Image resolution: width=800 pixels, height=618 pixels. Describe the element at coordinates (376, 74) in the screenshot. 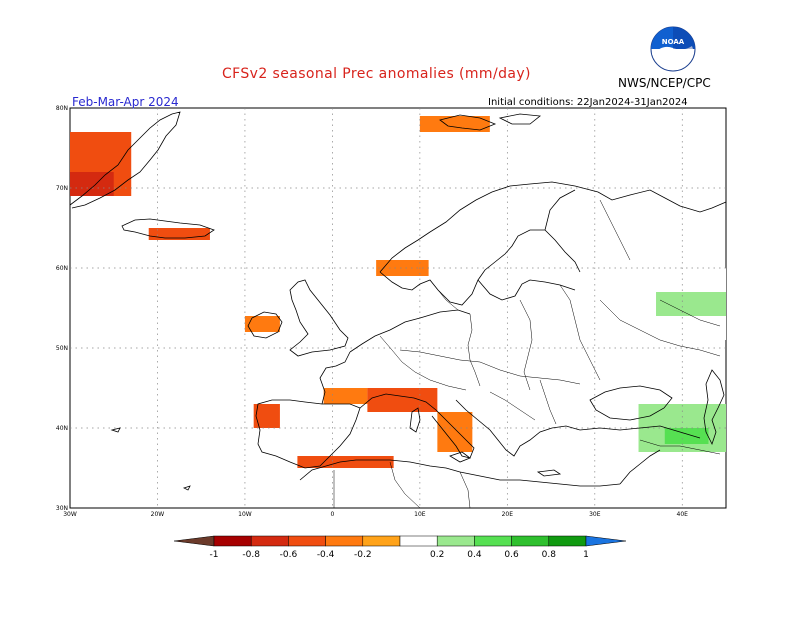

I see `map-title: CFSv2 seasonal Prec anomalies (mm/day)` at that location.